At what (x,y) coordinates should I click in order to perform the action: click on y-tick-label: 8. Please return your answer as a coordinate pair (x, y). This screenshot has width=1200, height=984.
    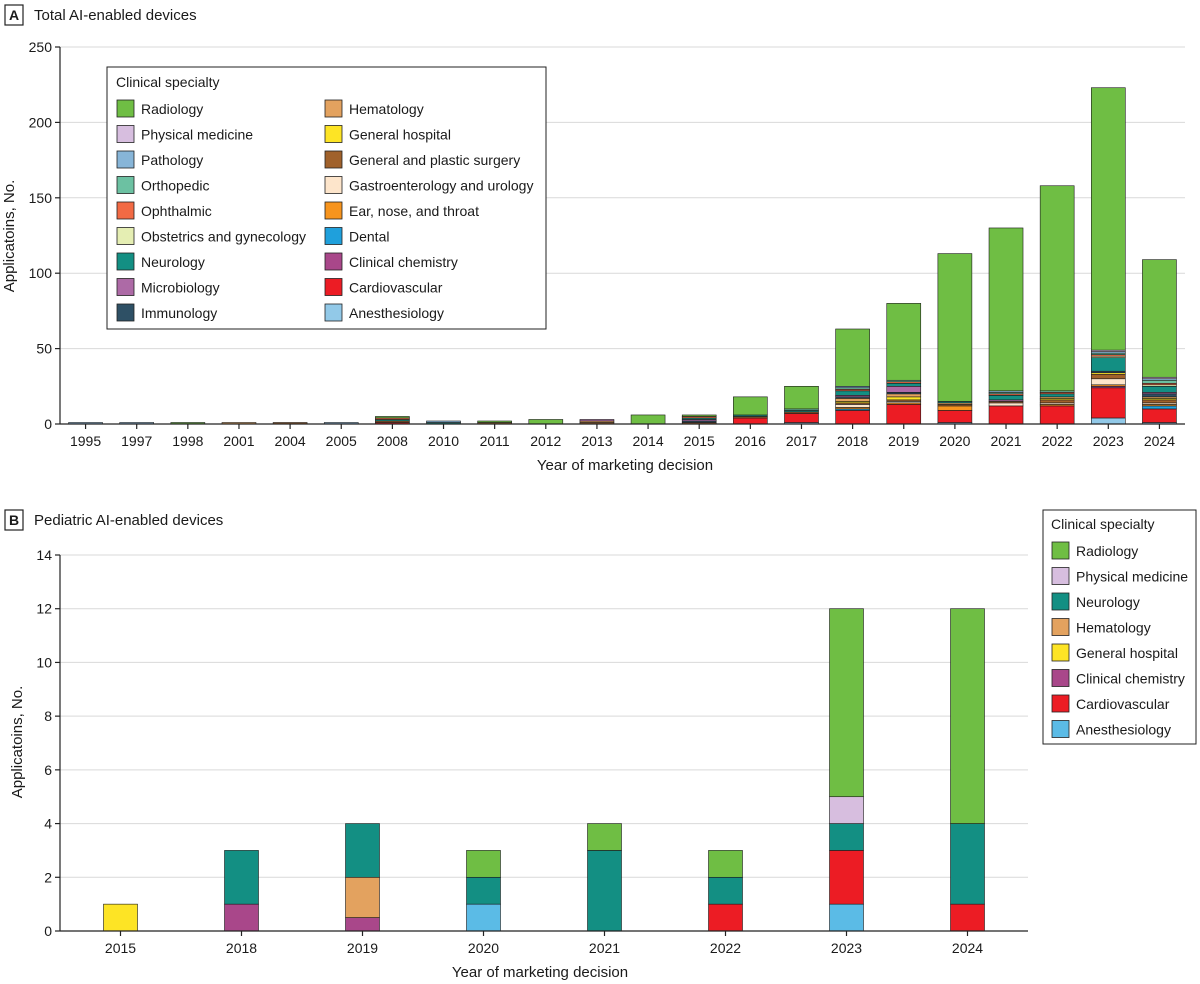
    Looking at the image, I should click on (48, 716).